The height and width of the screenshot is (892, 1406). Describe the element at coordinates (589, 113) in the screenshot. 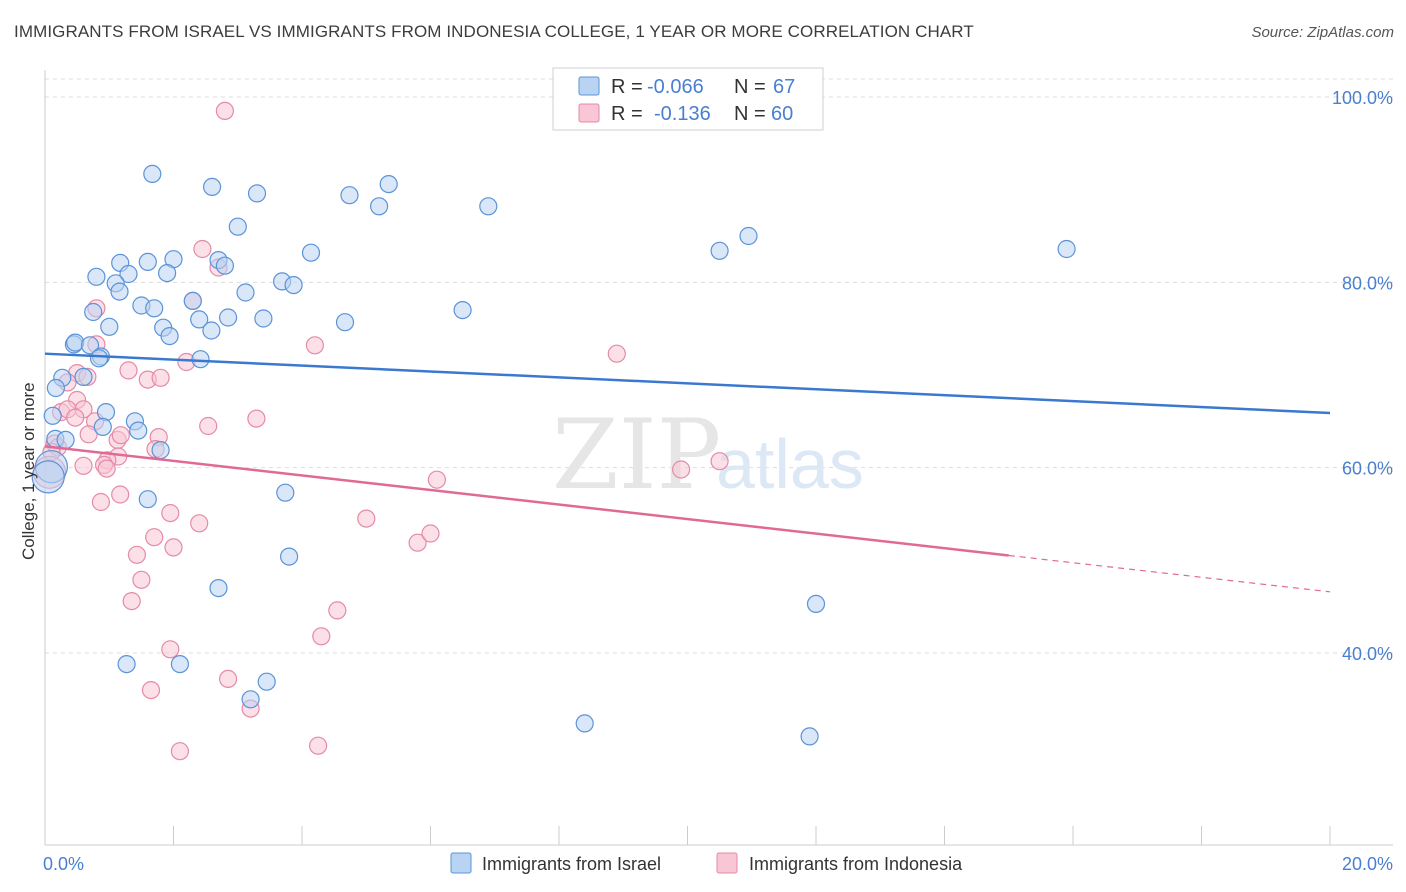

I see `legend-indonesia-swatch` at that location.